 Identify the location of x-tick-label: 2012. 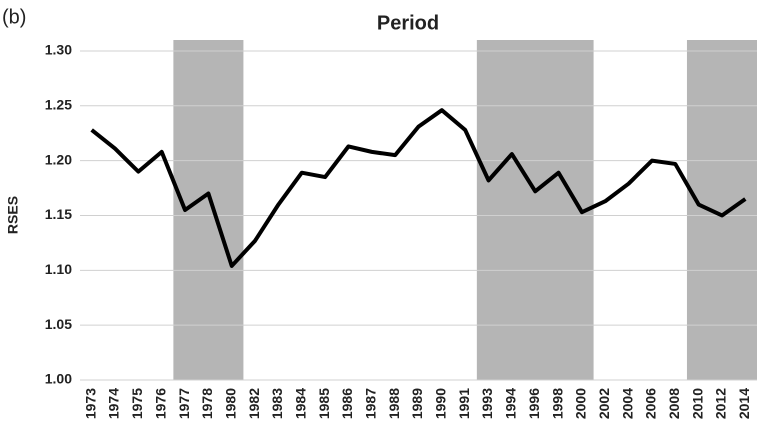
(721, 403).